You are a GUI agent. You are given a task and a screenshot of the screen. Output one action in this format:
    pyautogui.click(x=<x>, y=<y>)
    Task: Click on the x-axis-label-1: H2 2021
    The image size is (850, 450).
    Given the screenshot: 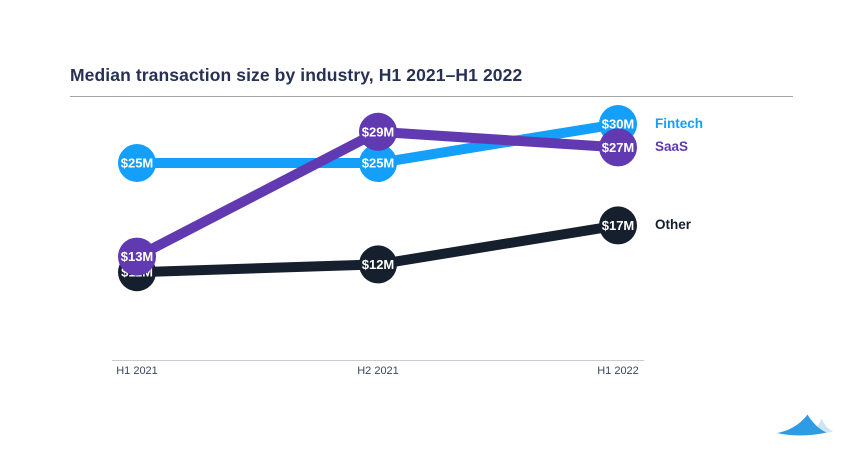 What is the action you would take?
    pyautogui.click(x=378, y=371)
    